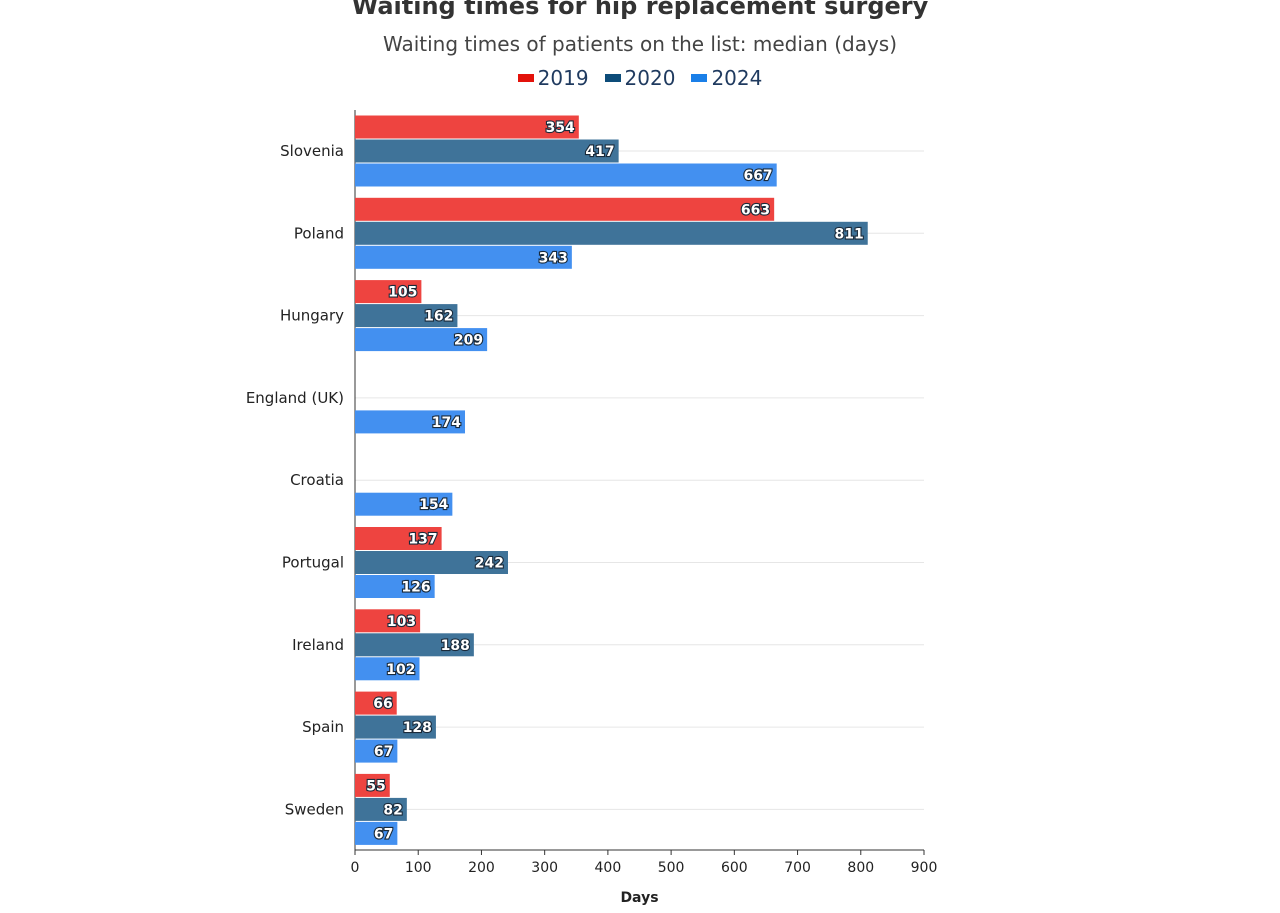  I want to click on legend-swatch-2024, so click(699, 78).